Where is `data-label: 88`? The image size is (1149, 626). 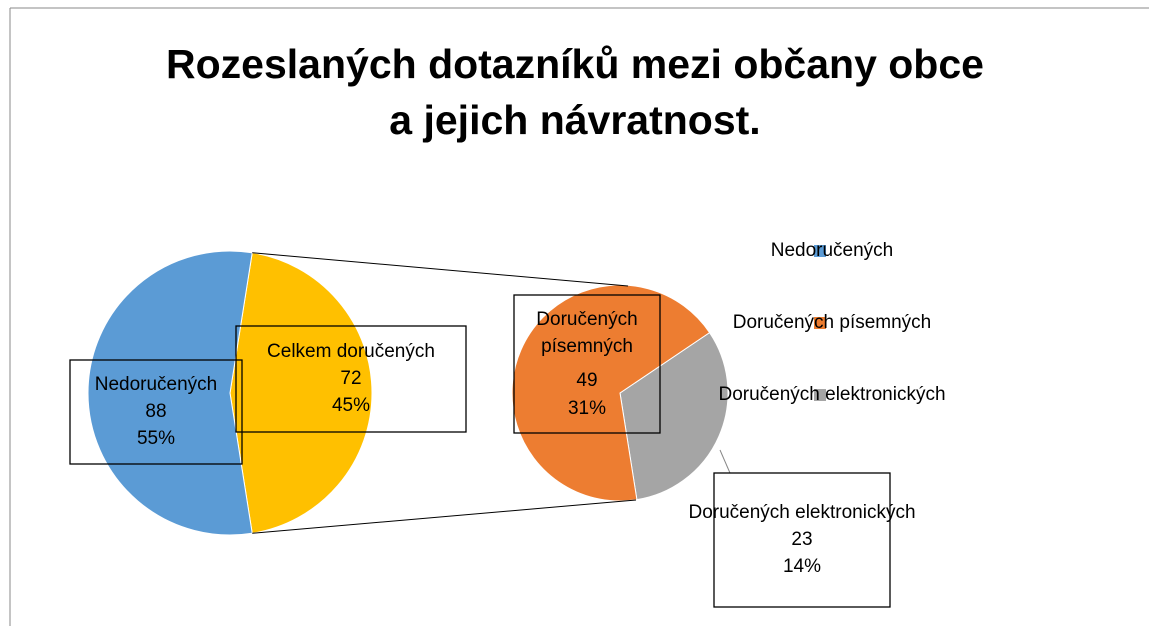
data-label: 88 is located at coordinates (155, 411).